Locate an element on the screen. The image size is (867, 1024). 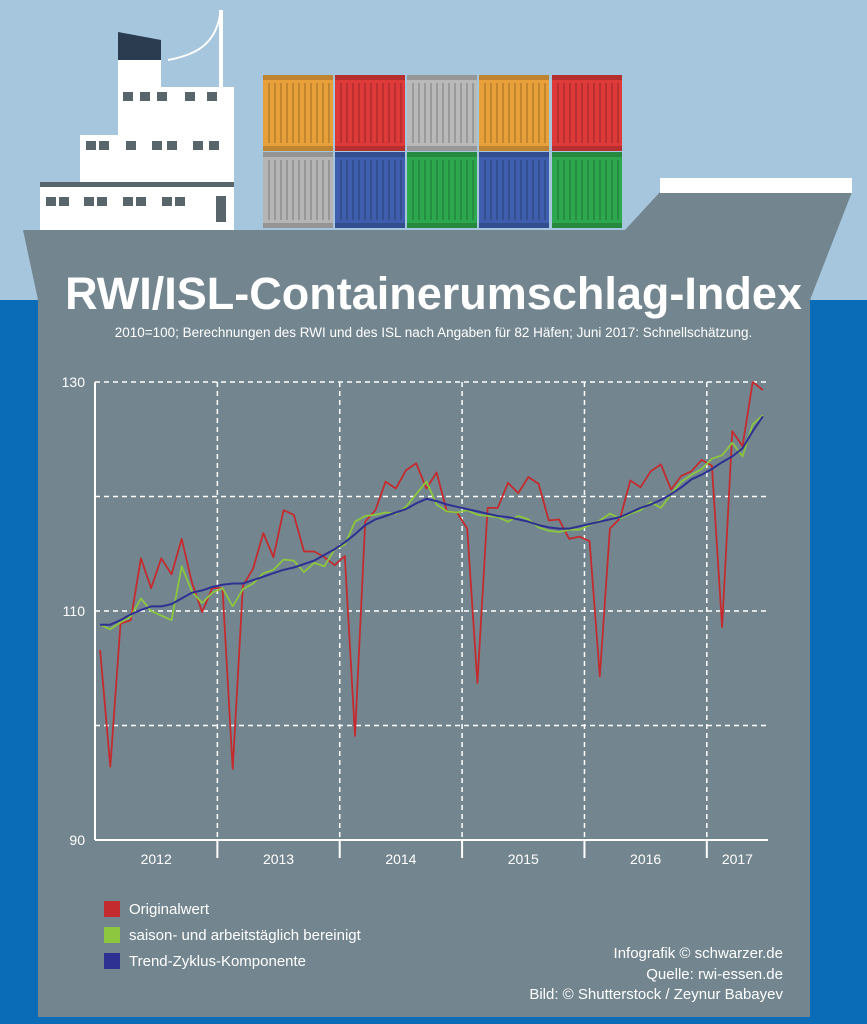
year-label: 2017 is located at coordinates (737, 859).